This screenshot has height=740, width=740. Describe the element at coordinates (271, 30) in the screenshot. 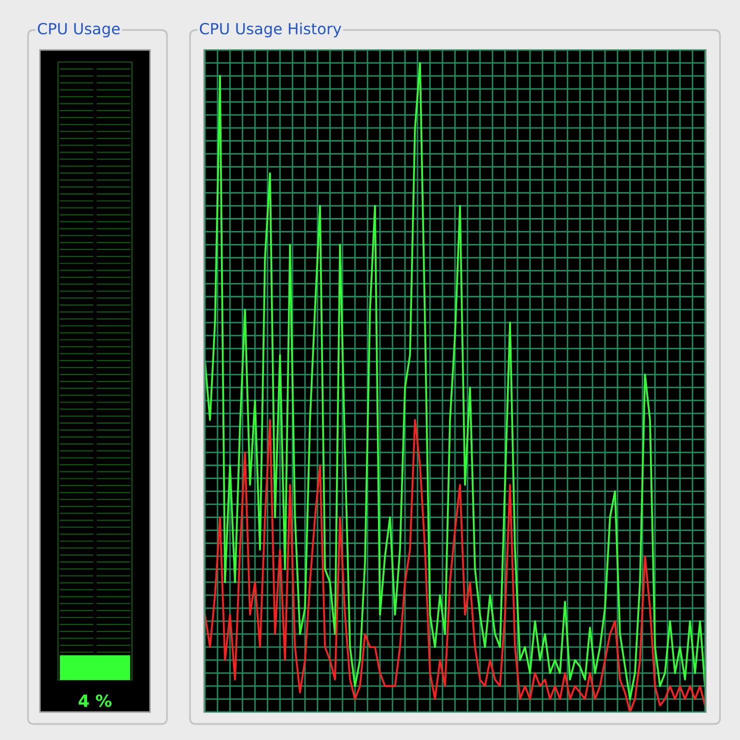

I see `chart-title: CPU Usage History` at that location.